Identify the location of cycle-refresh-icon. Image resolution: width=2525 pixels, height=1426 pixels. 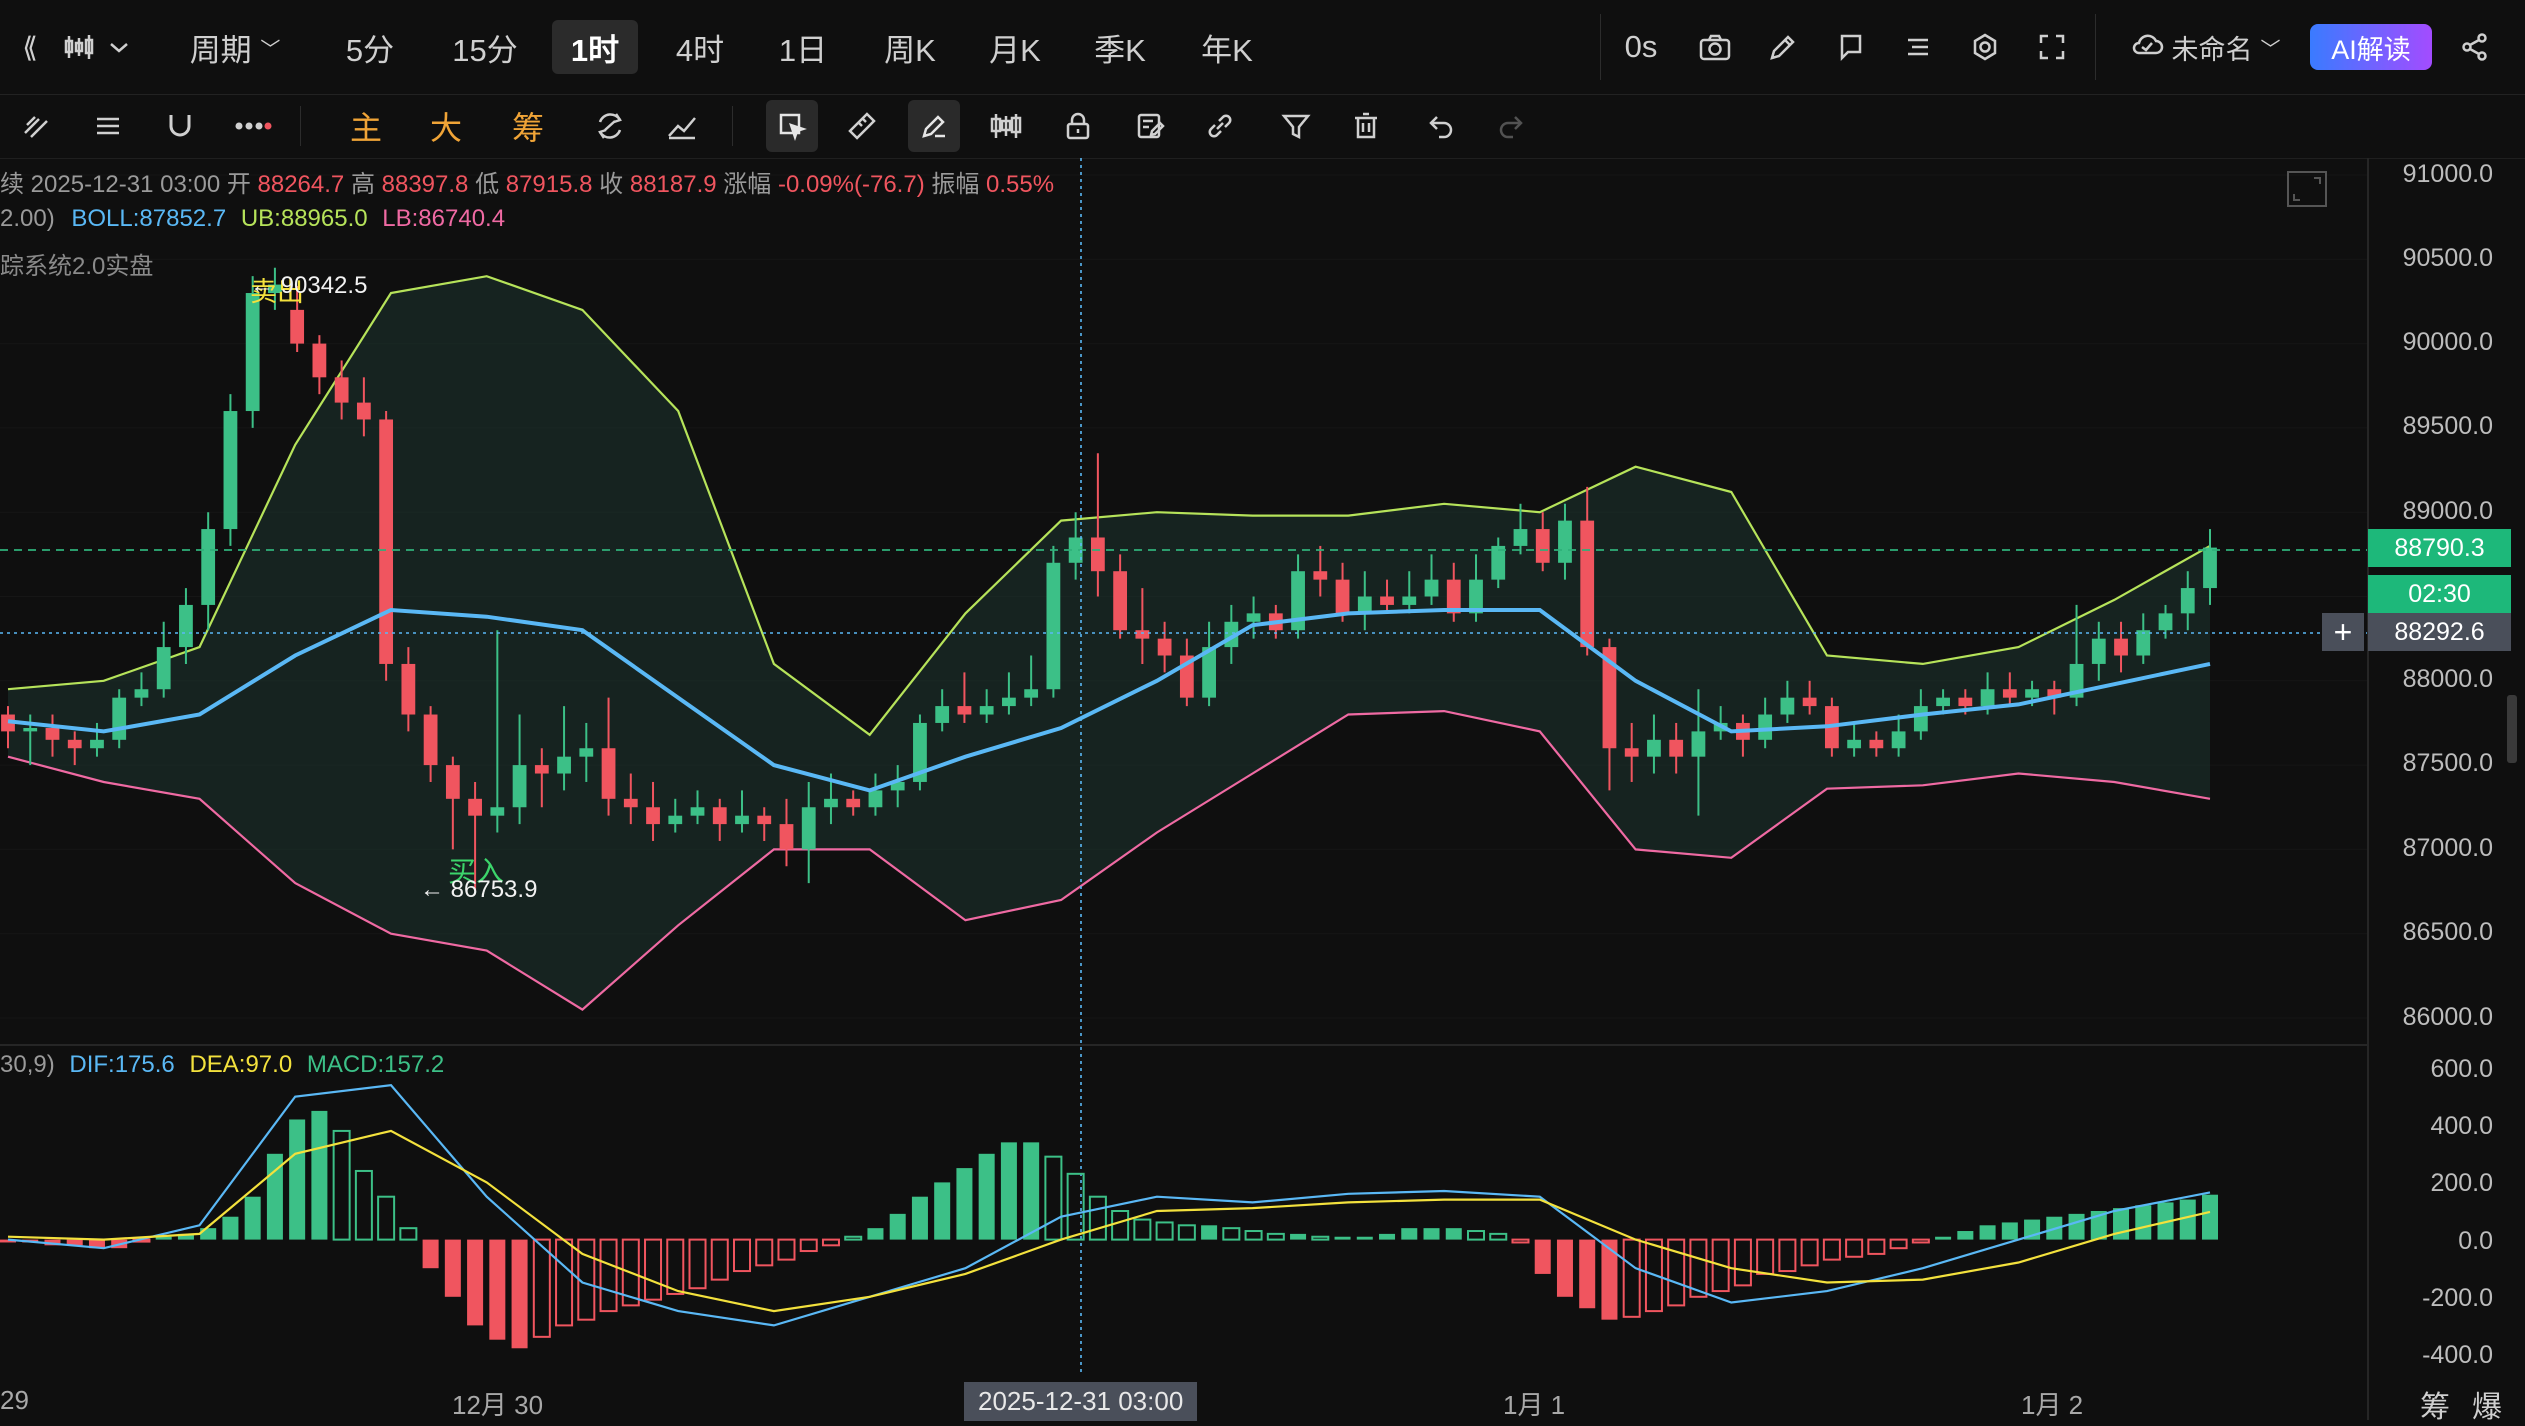
(610, 126).